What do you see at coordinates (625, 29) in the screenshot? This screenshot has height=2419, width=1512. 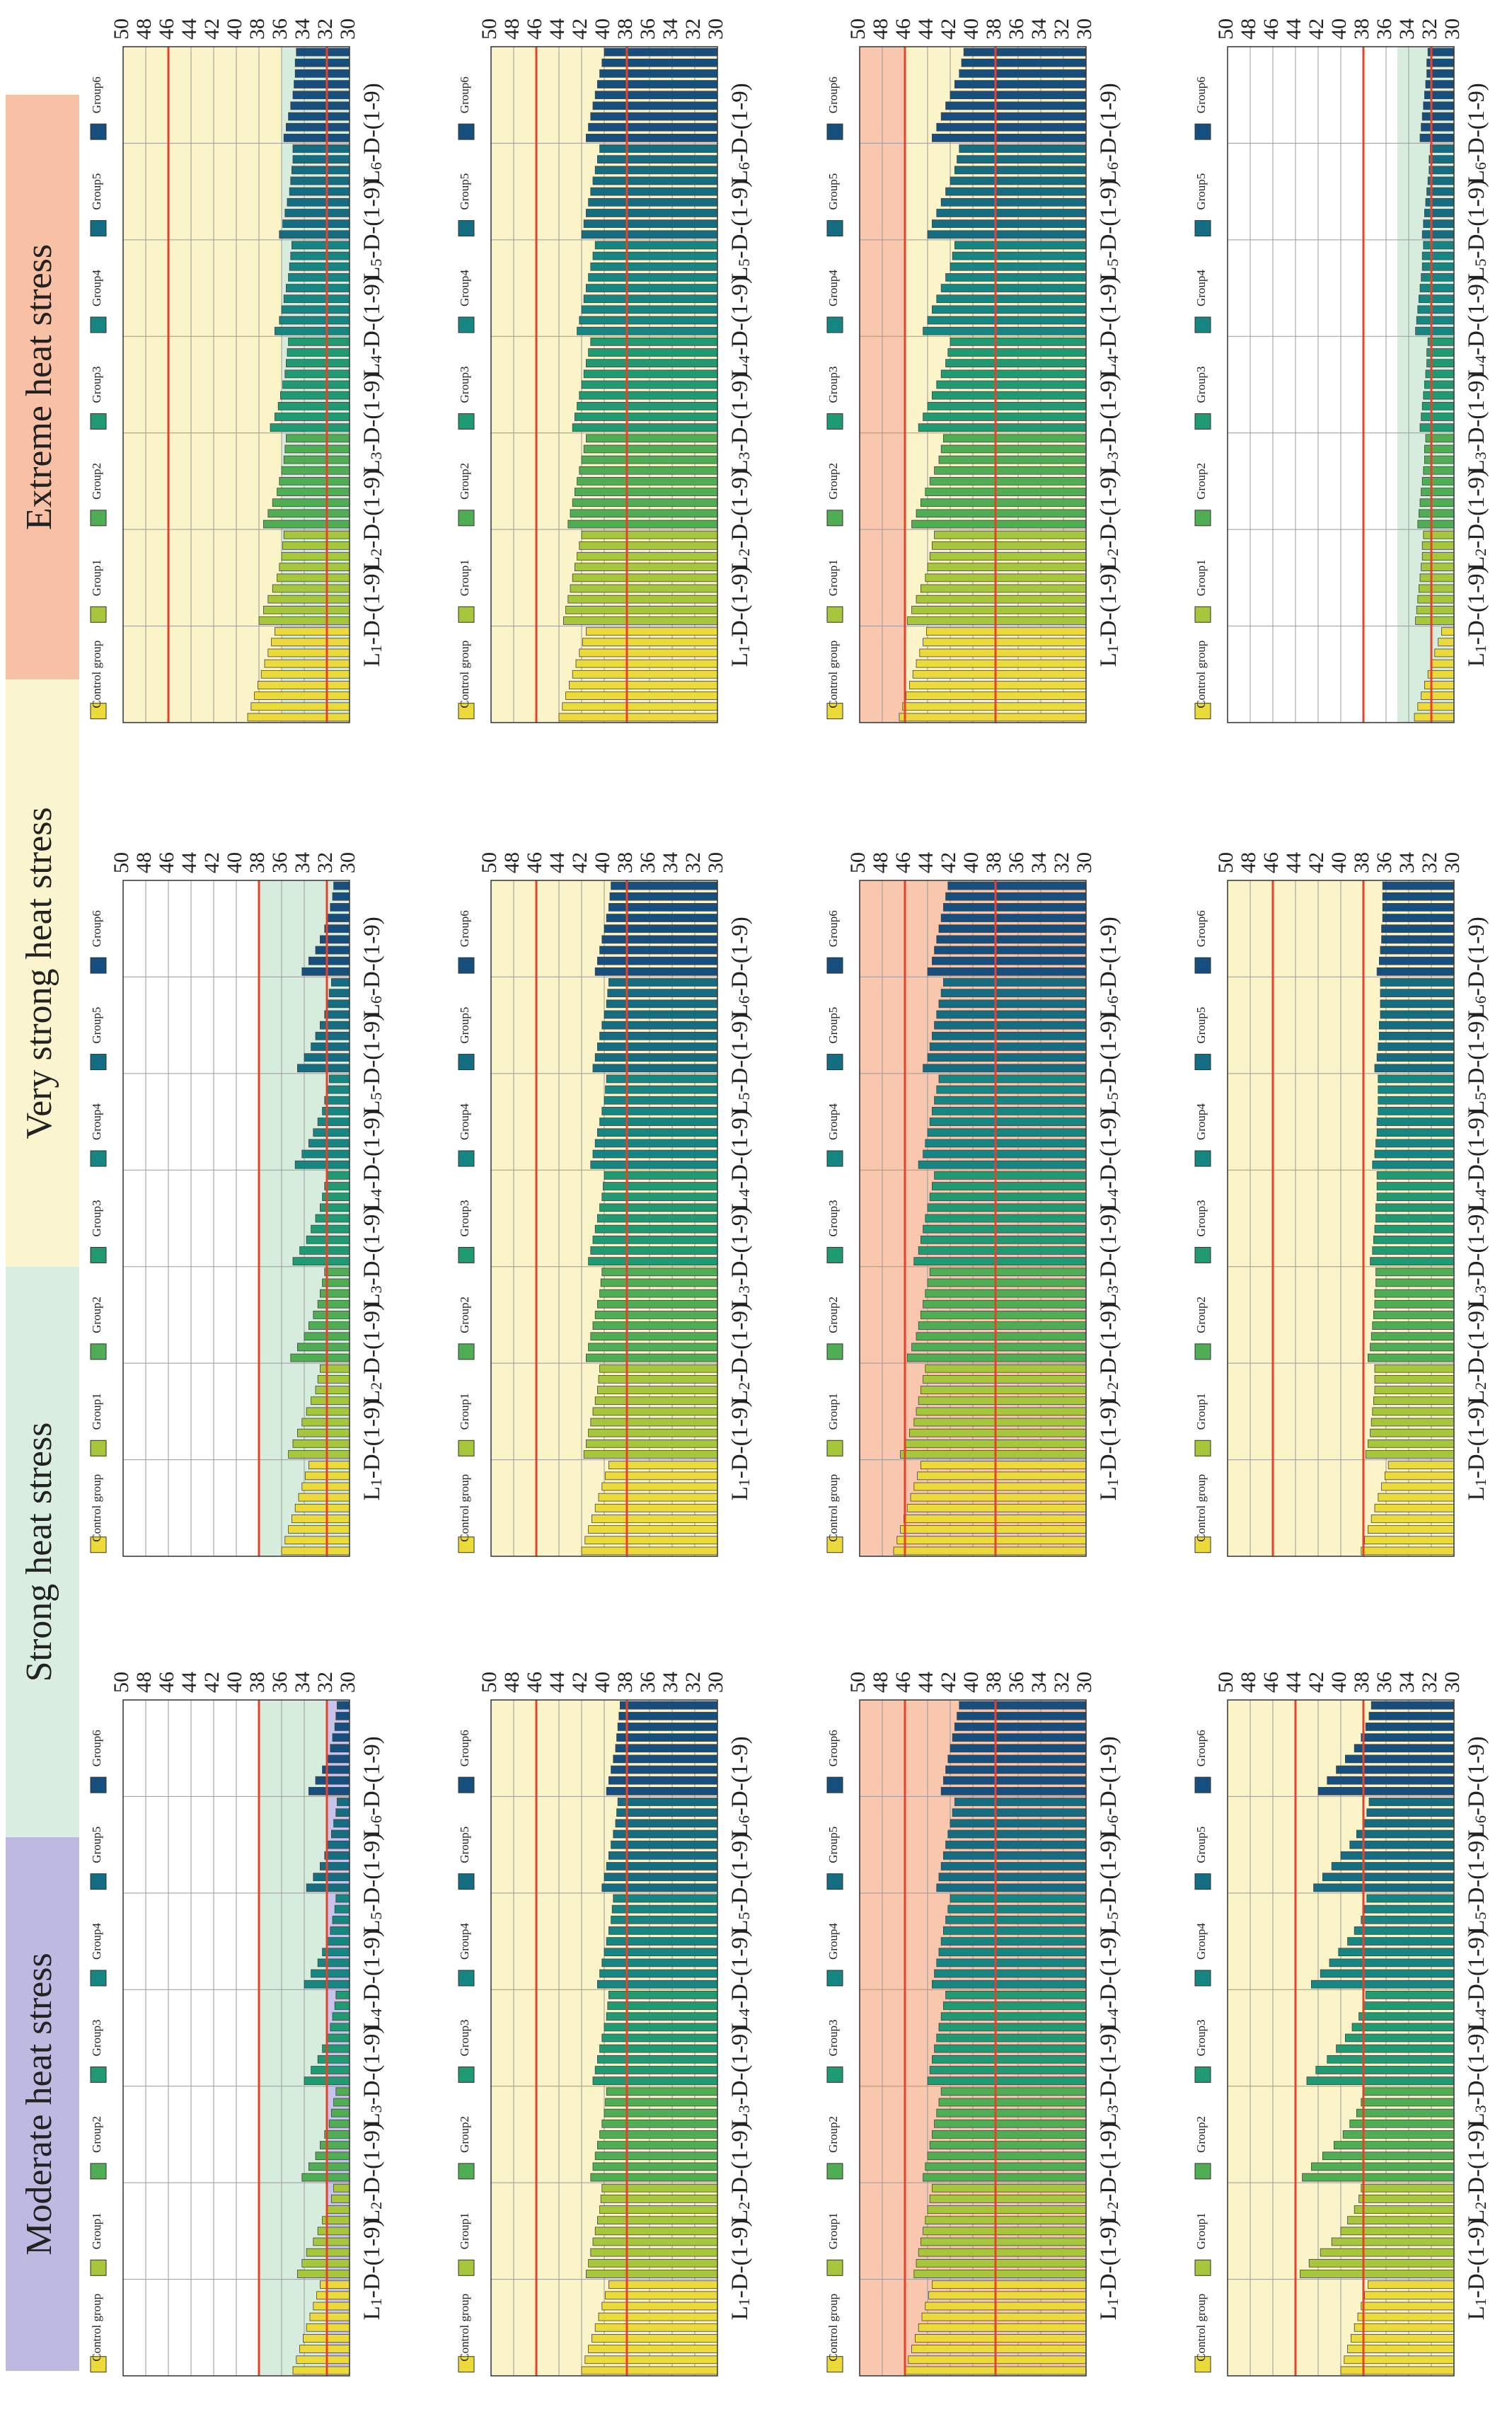 I see `tick-label: 38` at bounding box center [625, 29].